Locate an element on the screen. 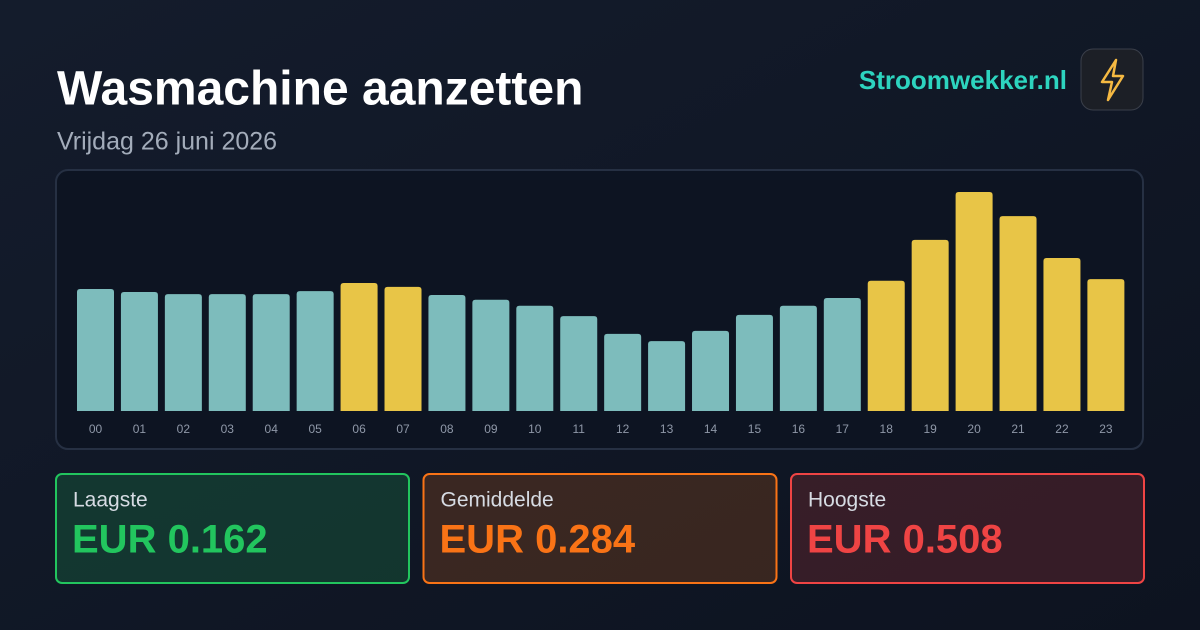 The width and height of the screenshot is (1200, 630). stat-value: EUR 0.162 is located at coordinates (170, 540).